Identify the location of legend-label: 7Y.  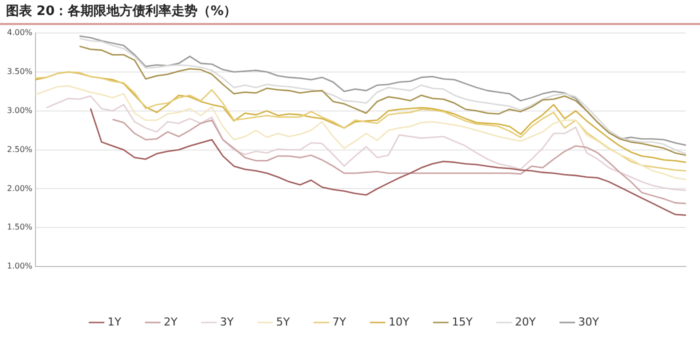
(339, 321).